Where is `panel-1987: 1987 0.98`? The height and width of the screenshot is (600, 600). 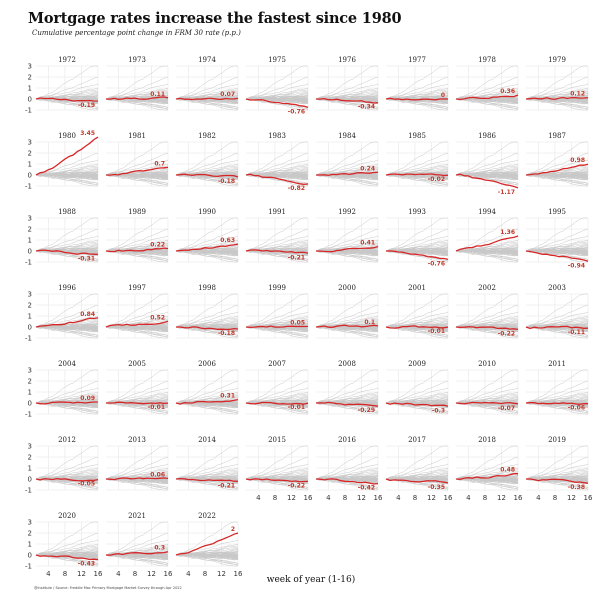 panel-1987: 1987 0.98 is located at coordinates (557, 159).